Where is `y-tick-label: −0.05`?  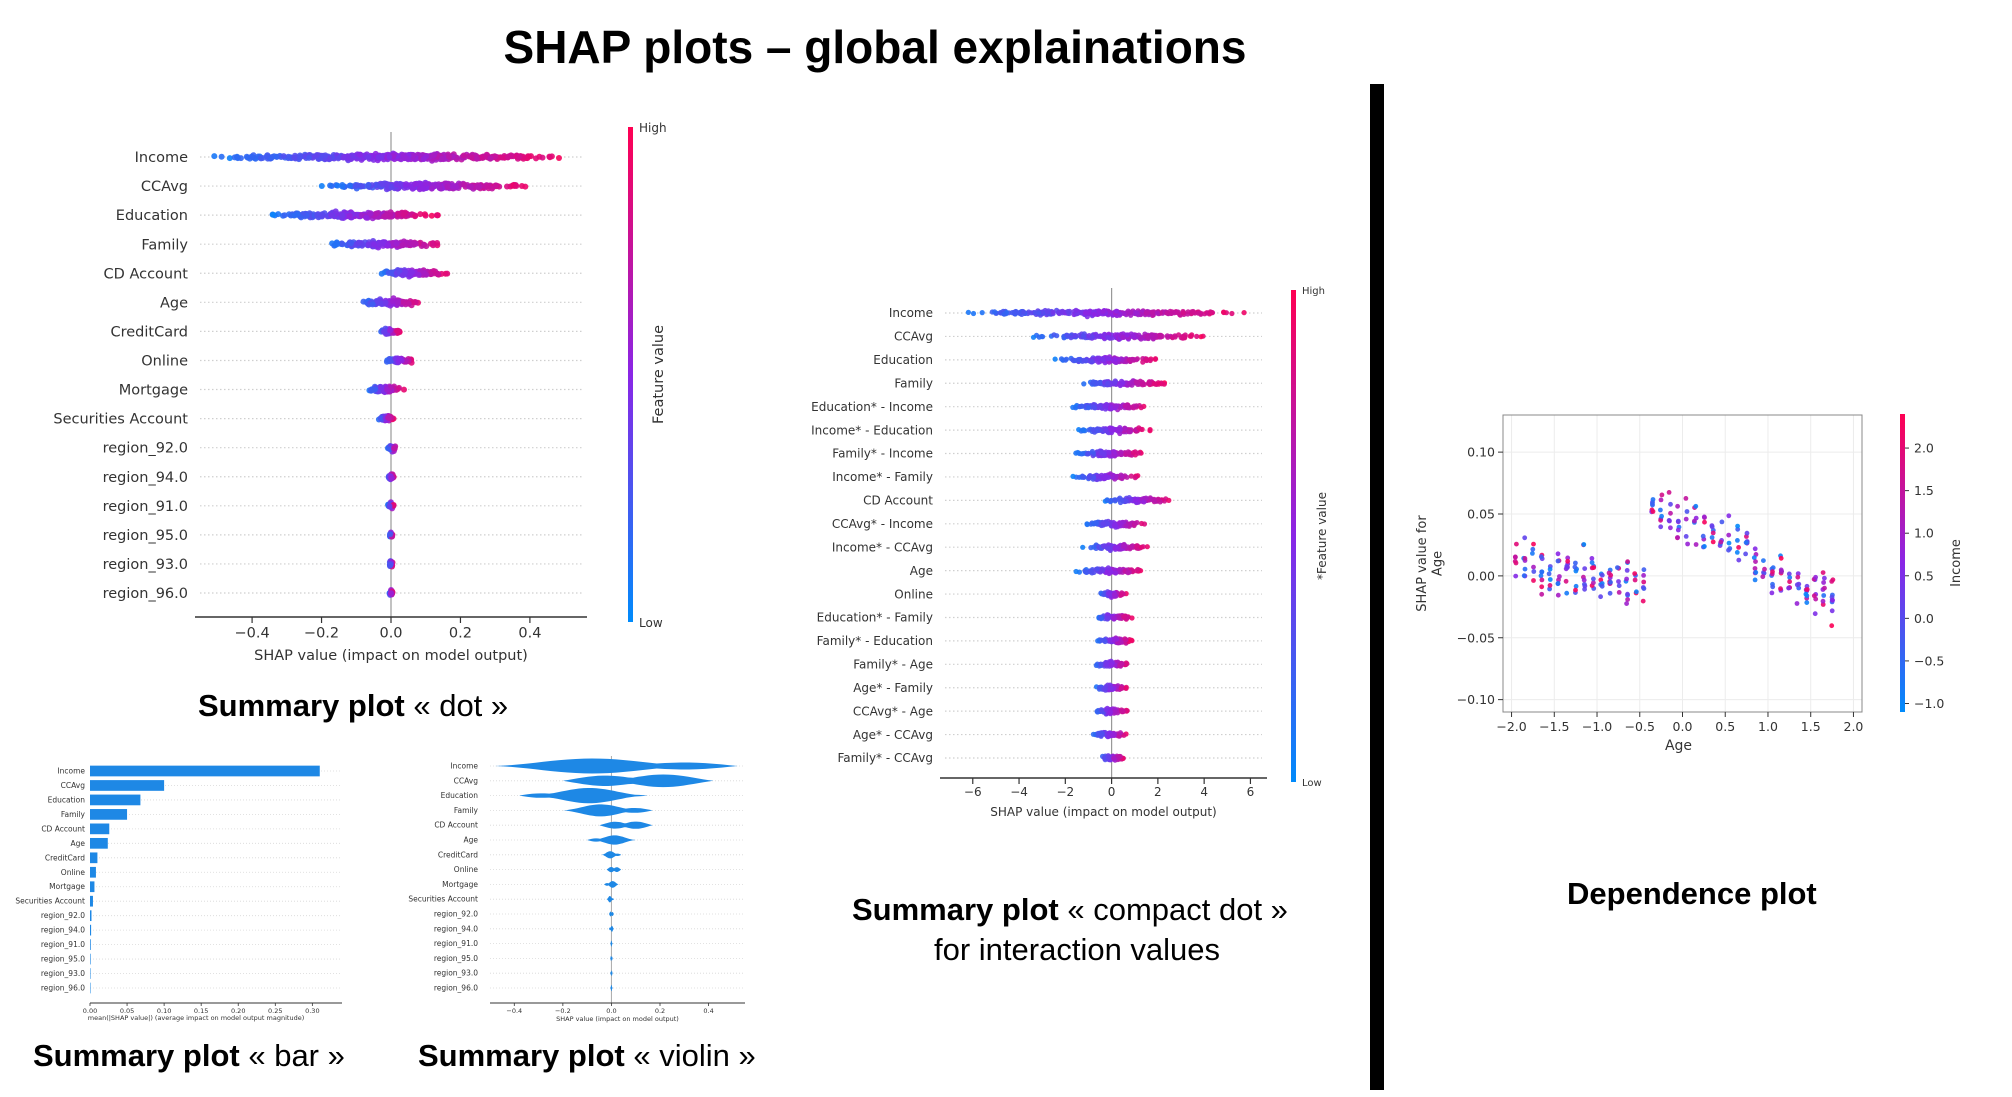 y-tick-label: −0.05 is located at coordinates (1476, 637).